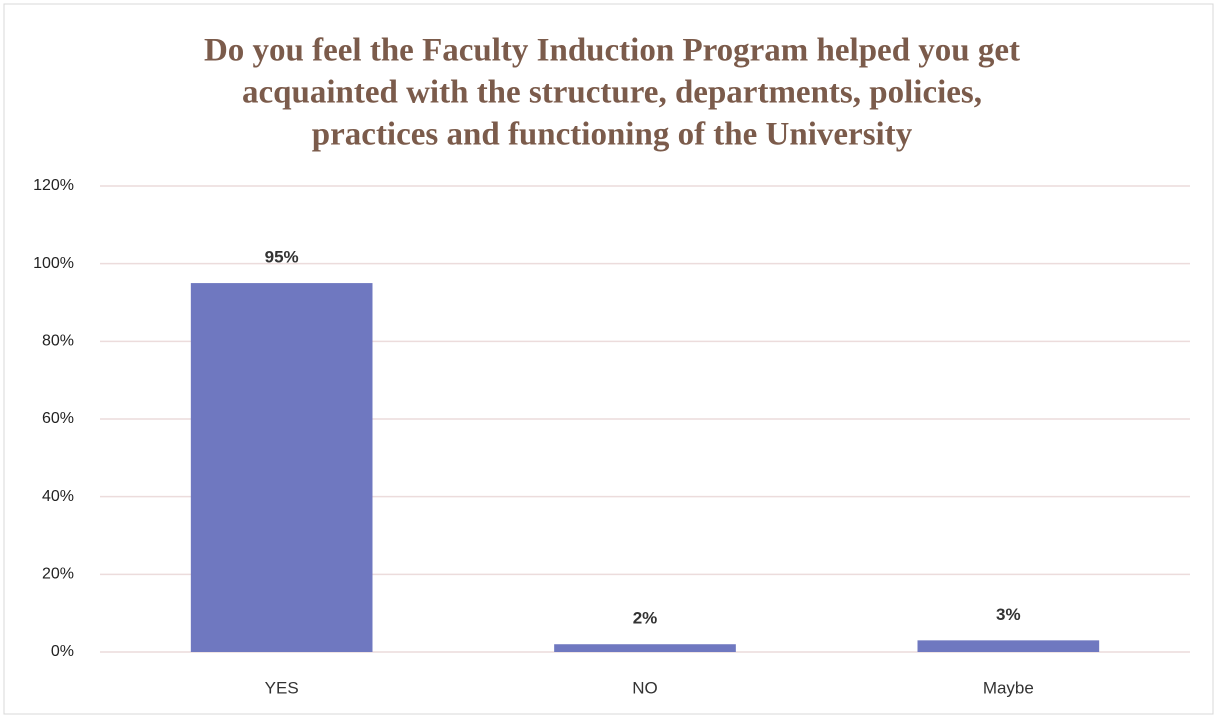  I want to click on y-tick-label: 0%, so click(62, 651).